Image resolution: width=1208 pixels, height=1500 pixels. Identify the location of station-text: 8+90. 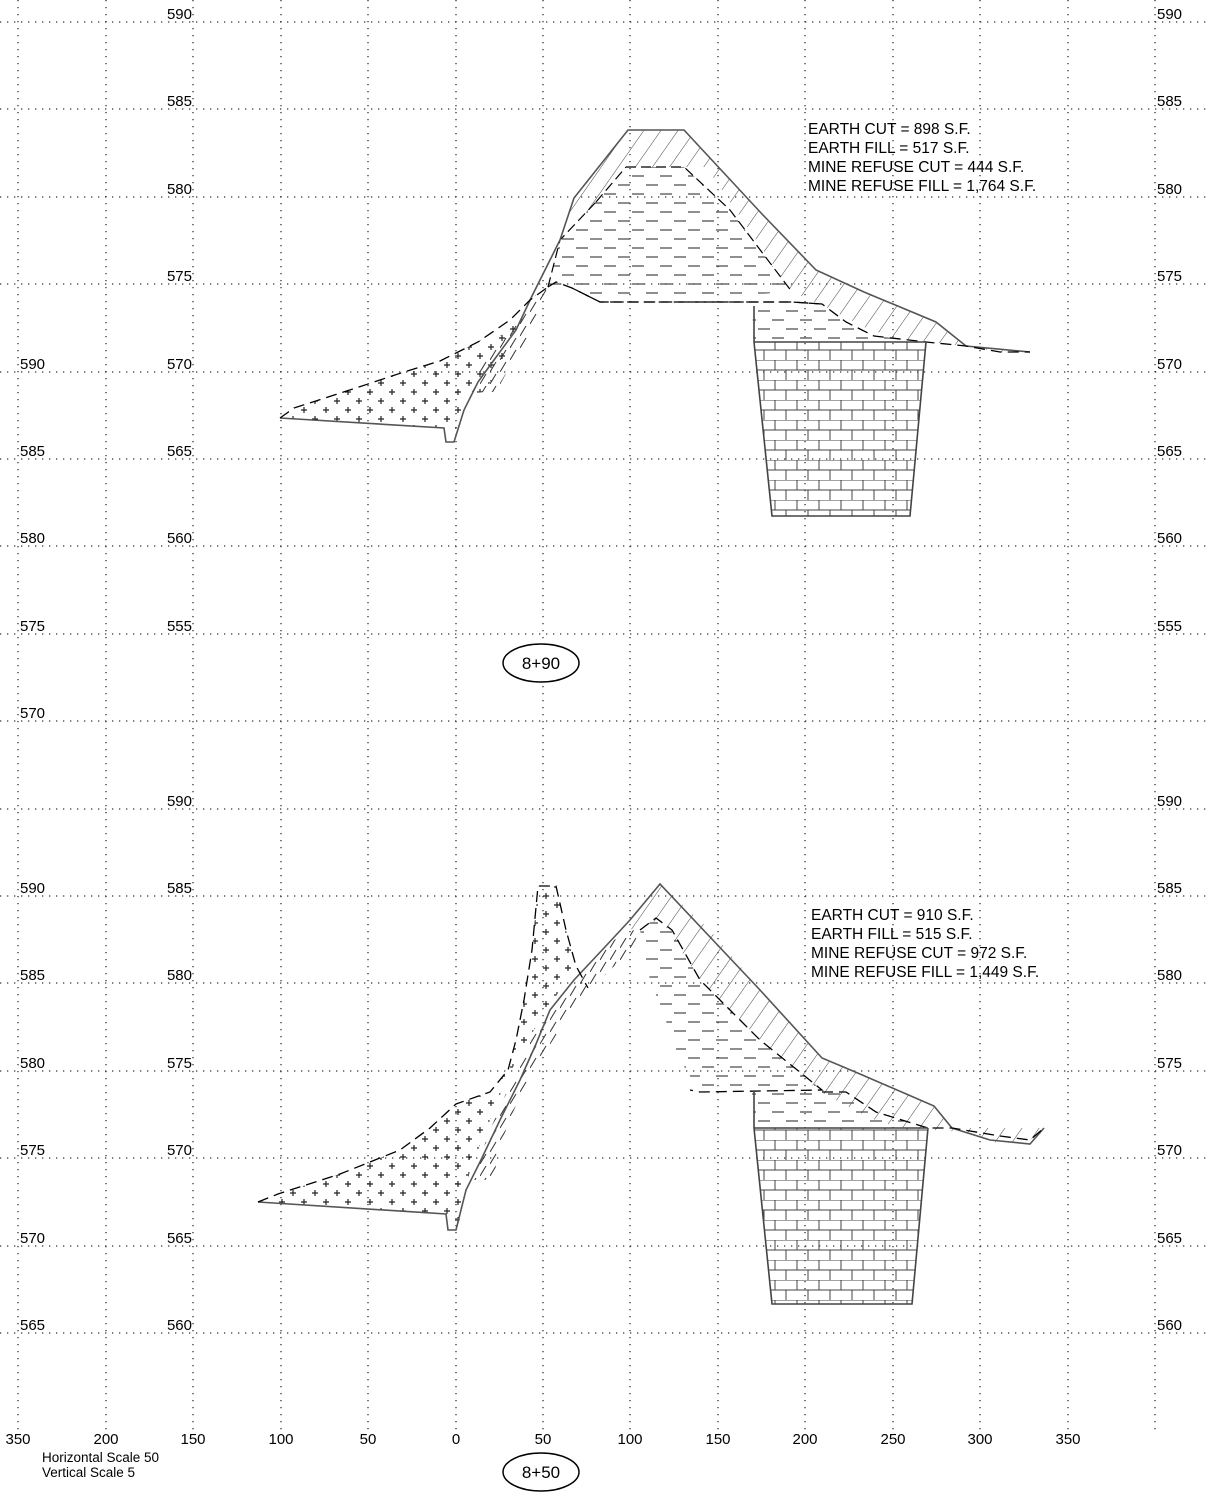
(541, 663).